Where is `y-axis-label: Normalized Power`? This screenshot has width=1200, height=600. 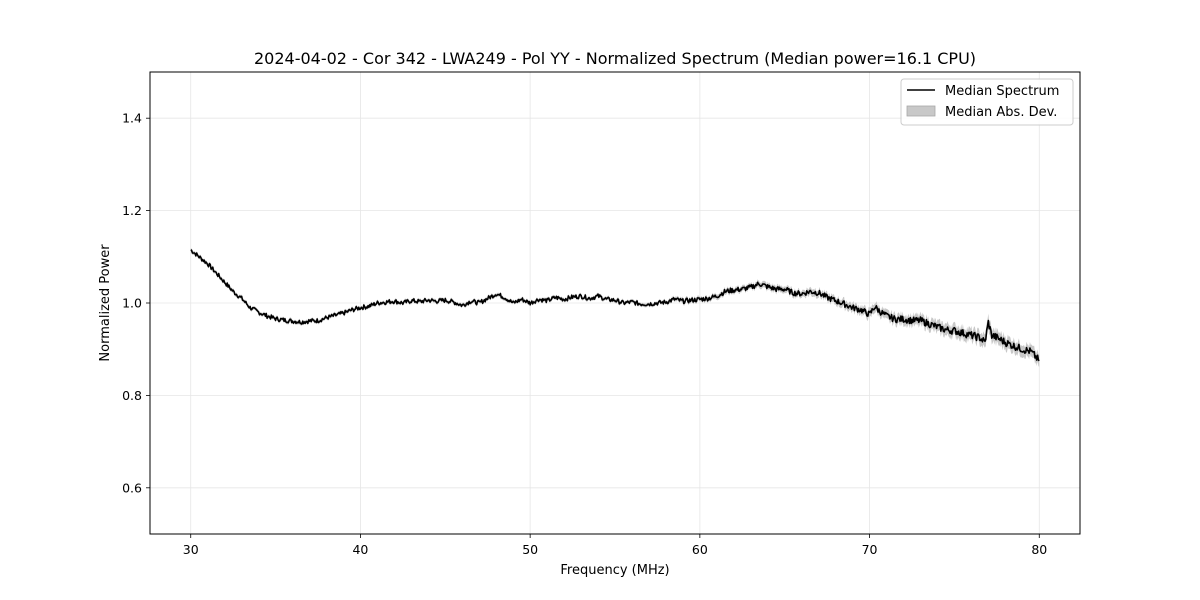
y-axis-label: Normalized Power is located at coordinates (105, 303).